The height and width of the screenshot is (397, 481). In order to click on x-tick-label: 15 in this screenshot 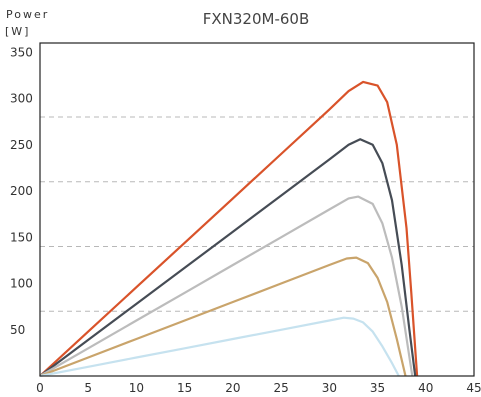, I will do `click(184, 388)`.